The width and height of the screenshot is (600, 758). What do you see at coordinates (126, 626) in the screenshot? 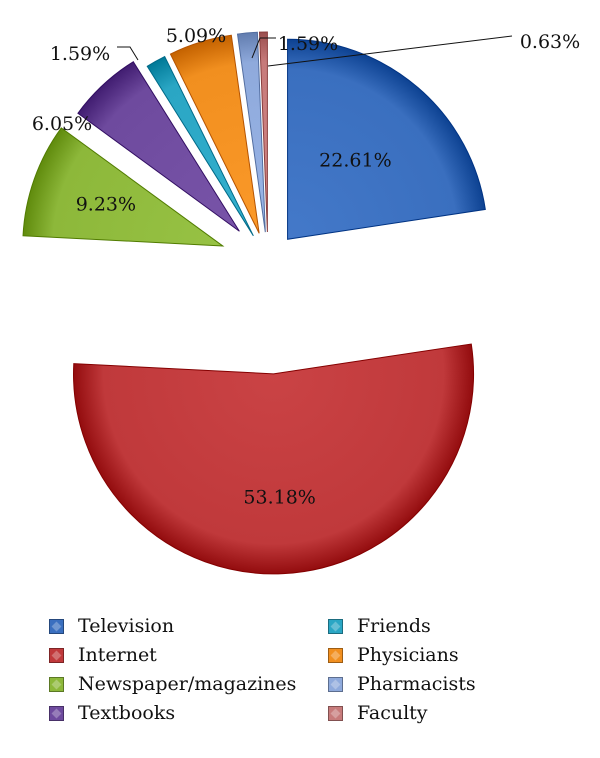
I see `legend-label: Television` at bounding box center [126, 626].